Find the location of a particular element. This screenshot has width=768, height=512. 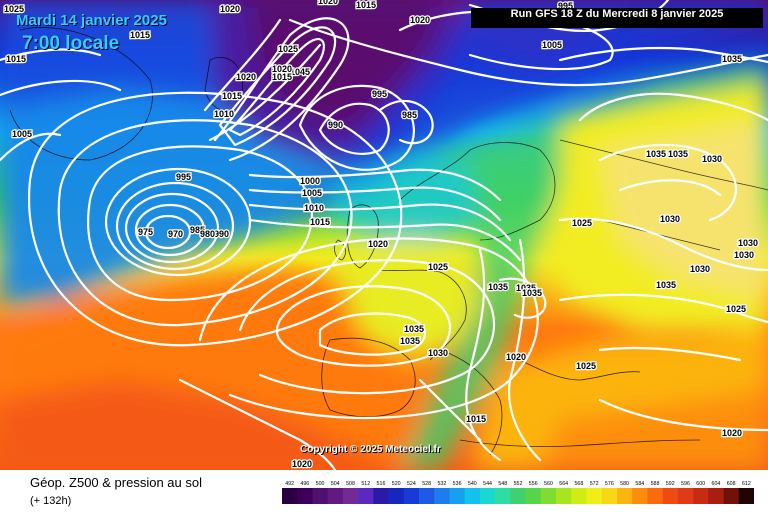

label-1035-east: 1035 is located at coordinates (666, 285).